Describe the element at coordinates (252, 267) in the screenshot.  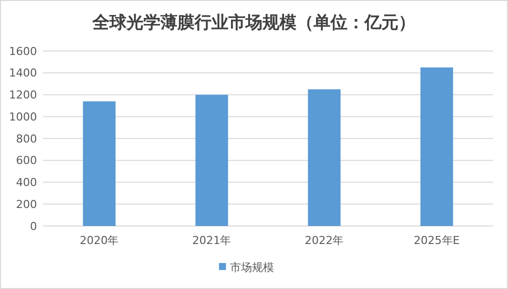
I see `legend-label: 市场规模` at that location.